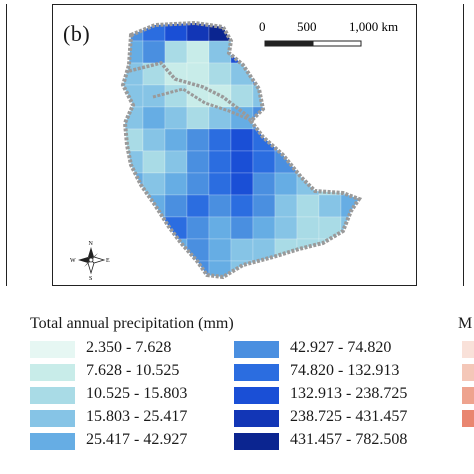 The width and height of the screenshot is (474, 474). Describe the element at coordinates (90, 279) in the screenshot. I see `compass-s: S` at that location.